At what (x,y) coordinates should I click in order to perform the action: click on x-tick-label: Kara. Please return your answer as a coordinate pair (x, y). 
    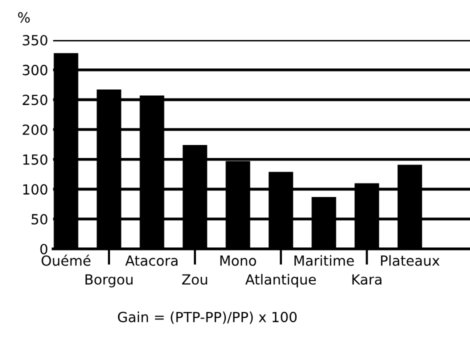
    Looking at the image, I should click on (367, 279).